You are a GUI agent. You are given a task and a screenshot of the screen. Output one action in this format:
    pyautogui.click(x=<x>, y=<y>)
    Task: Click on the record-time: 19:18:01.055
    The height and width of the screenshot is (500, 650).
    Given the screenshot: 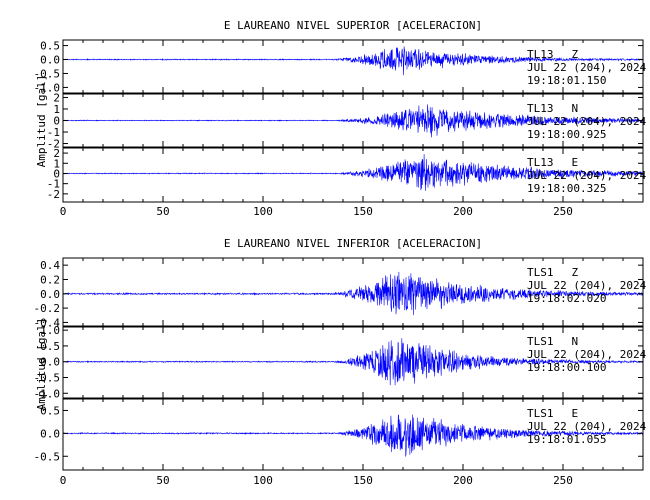 What is the action you would take?
    pyautogui.click(x=566, y=439)
    